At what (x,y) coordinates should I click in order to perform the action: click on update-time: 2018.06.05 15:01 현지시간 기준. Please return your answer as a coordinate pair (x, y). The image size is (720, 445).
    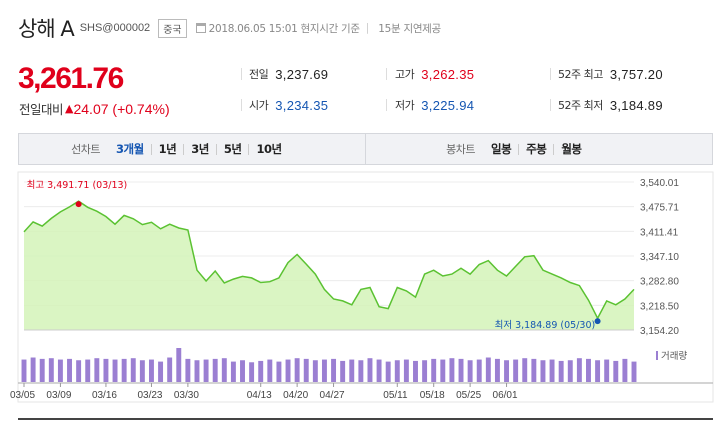
    Looking at the image, I should click on (284, 28).